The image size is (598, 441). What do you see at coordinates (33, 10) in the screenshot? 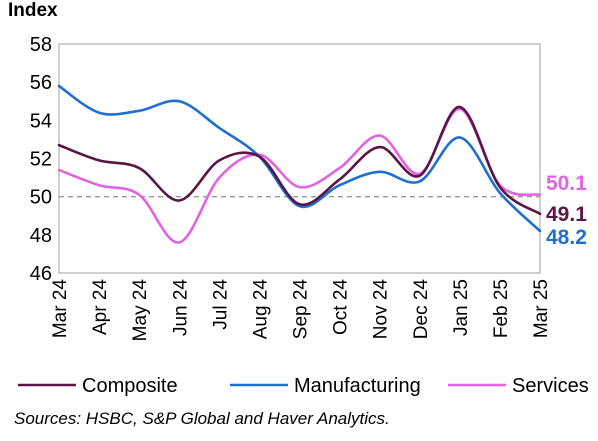
I see `y-axis-title: Index` at bounding box center [33, 10].